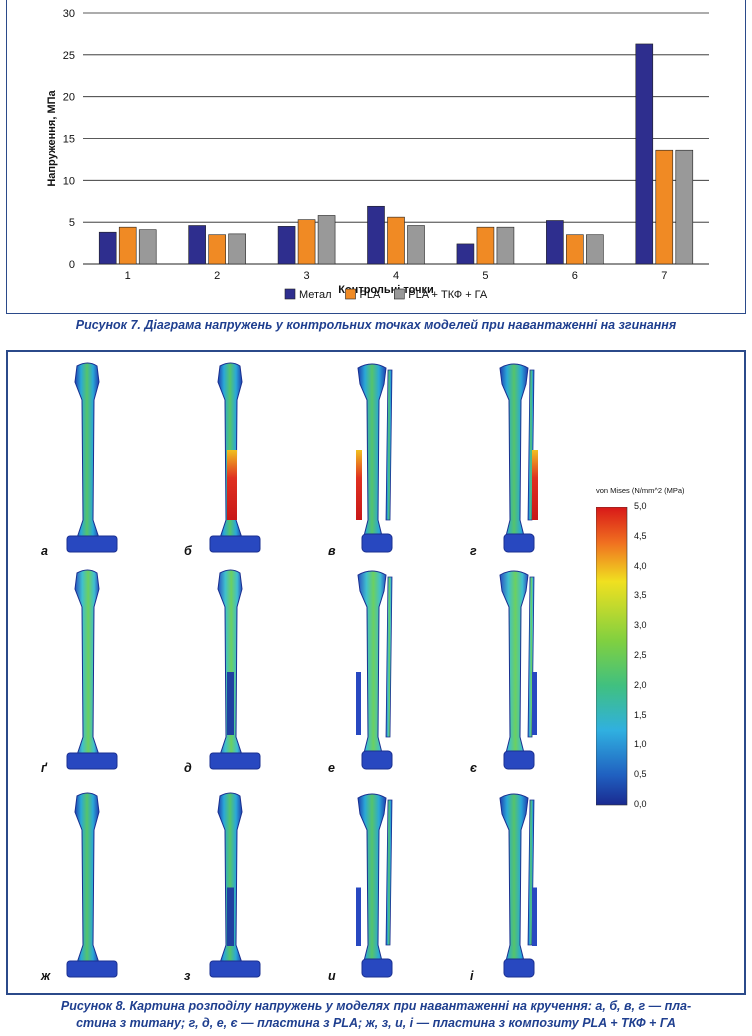  Describe the element at coordinates (187, 976) in the screenshot. I see `panel-label: з` at that location.